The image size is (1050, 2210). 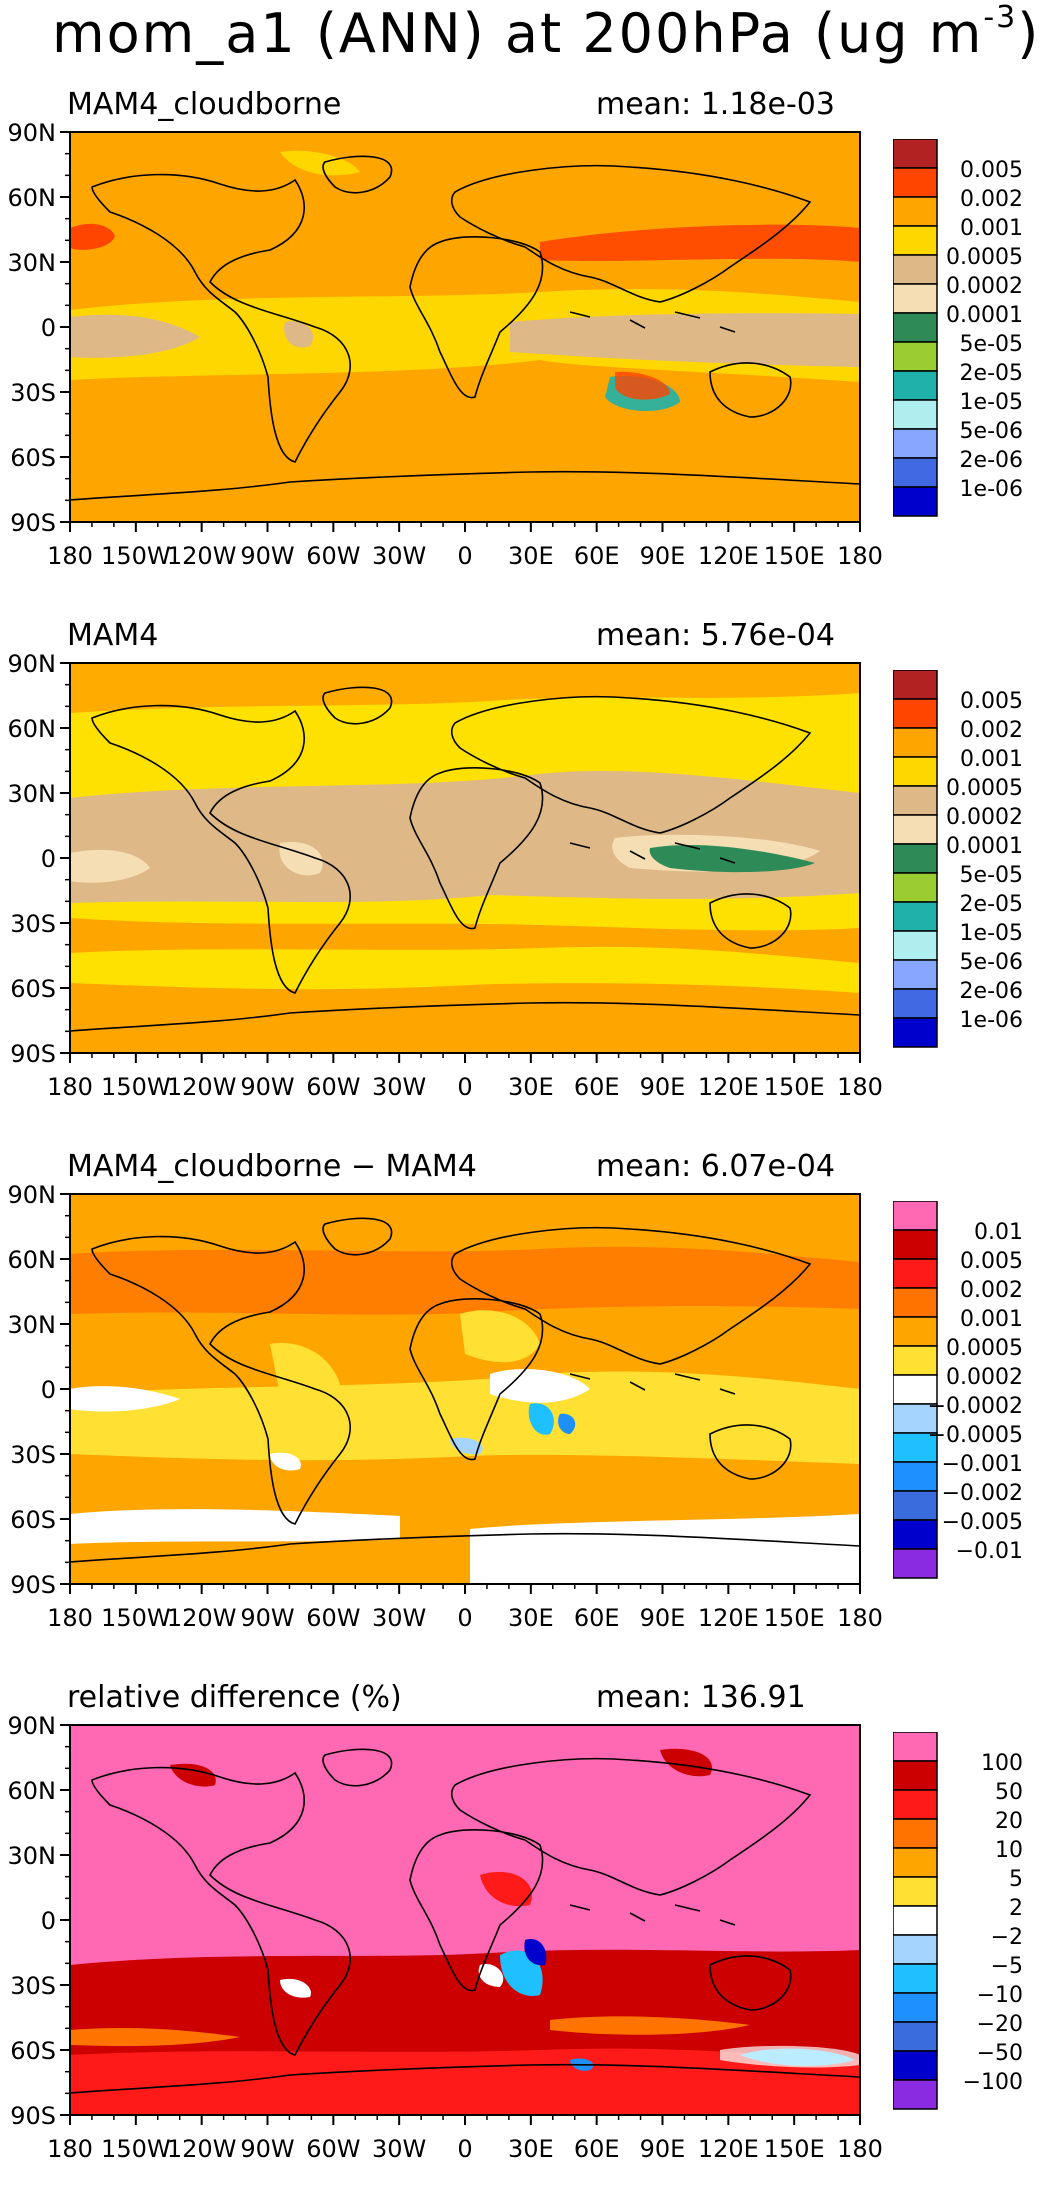 I want to click on colorbar-label: 2e-06, so click(x=991, y=460).